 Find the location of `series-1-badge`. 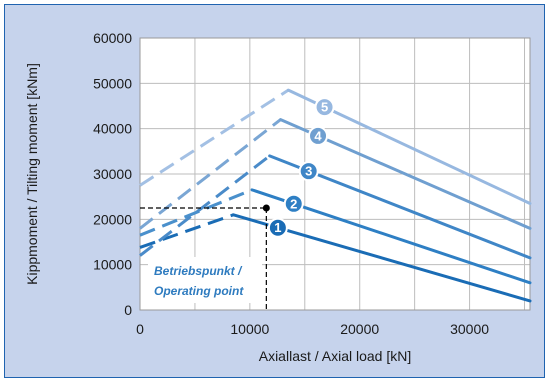

series-1-badge is located at coordinates (277, 227).